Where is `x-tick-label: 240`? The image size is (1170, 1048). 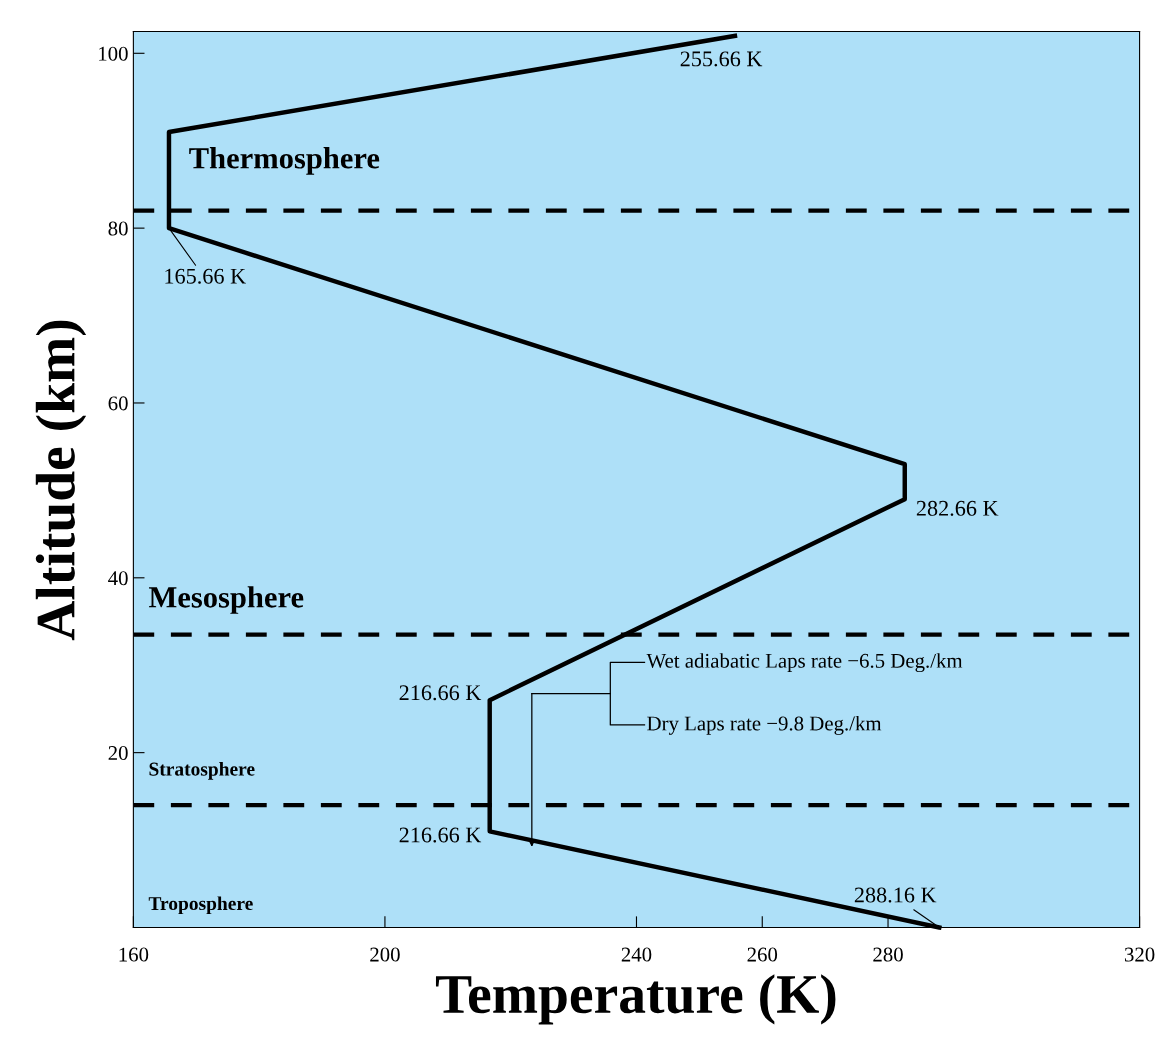 x-tick-label: 240 is located at coordinates (636, 954).